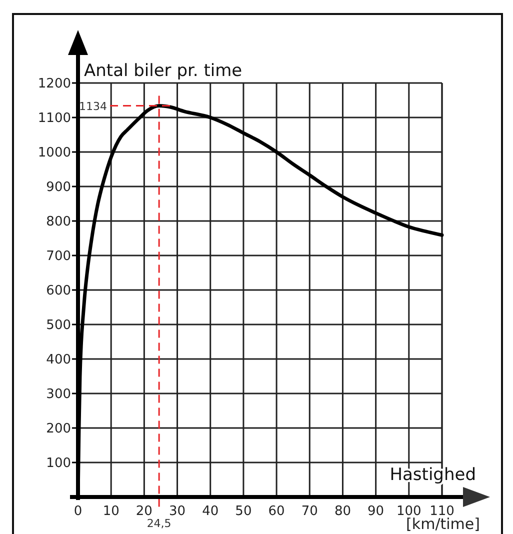  What do you see at coordinates (58, 222) in the screenshot?
I see `y-tick-label: 800` at bounding box center [58, 222].